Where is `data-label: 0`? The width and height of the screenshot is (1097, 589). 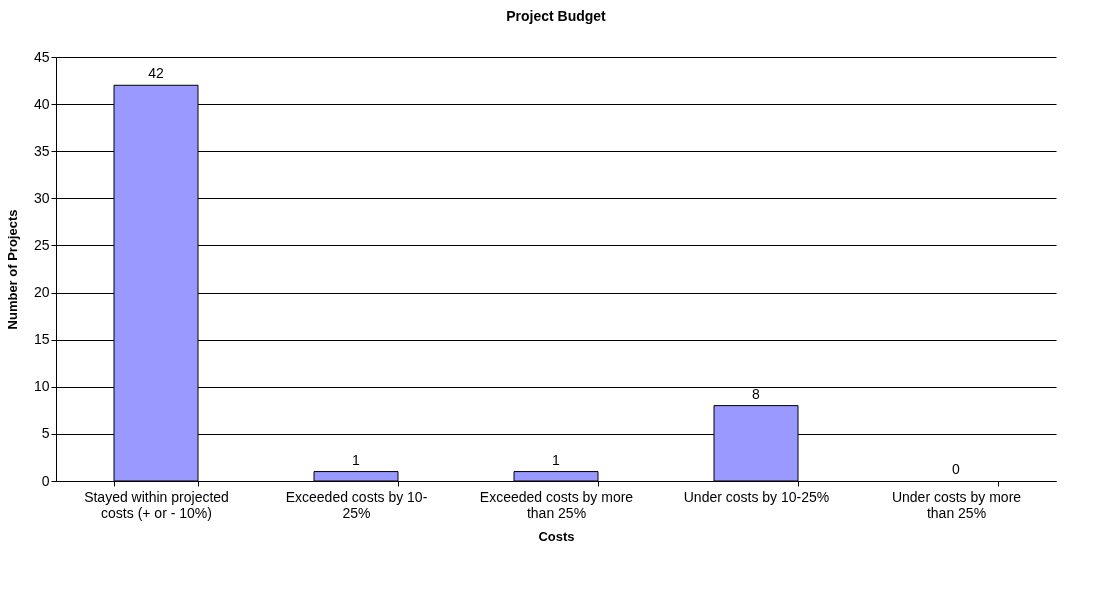
data-label: 0 is located at coordinates (956, 469).